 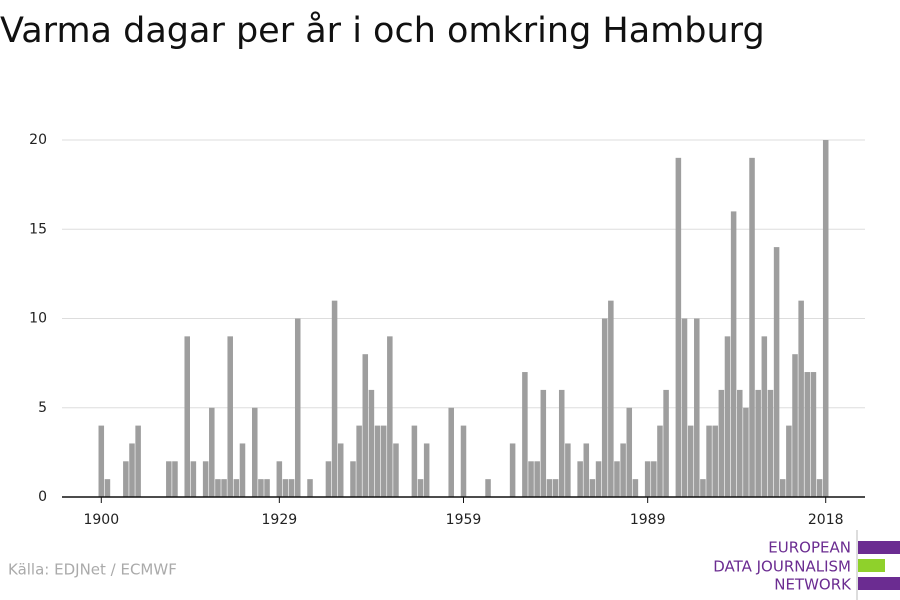 I want to click on y-tick-label: 15, so click(x=38, y=229).